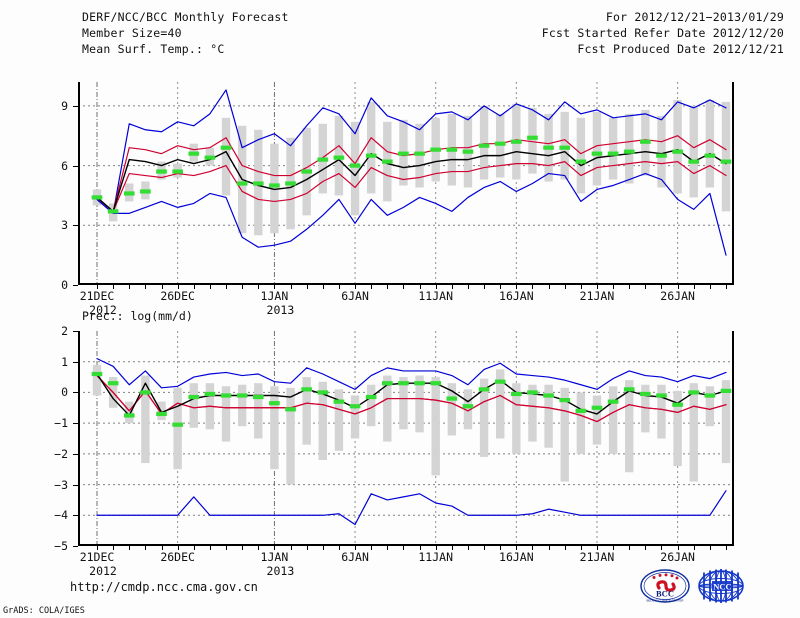 Image resolution: width=800 pixels, height=618 pixels. What do you see at coordinates (721, 586) in the screenshot?
I see `ncc-logo: NCC` at bounding box center [721, 586].